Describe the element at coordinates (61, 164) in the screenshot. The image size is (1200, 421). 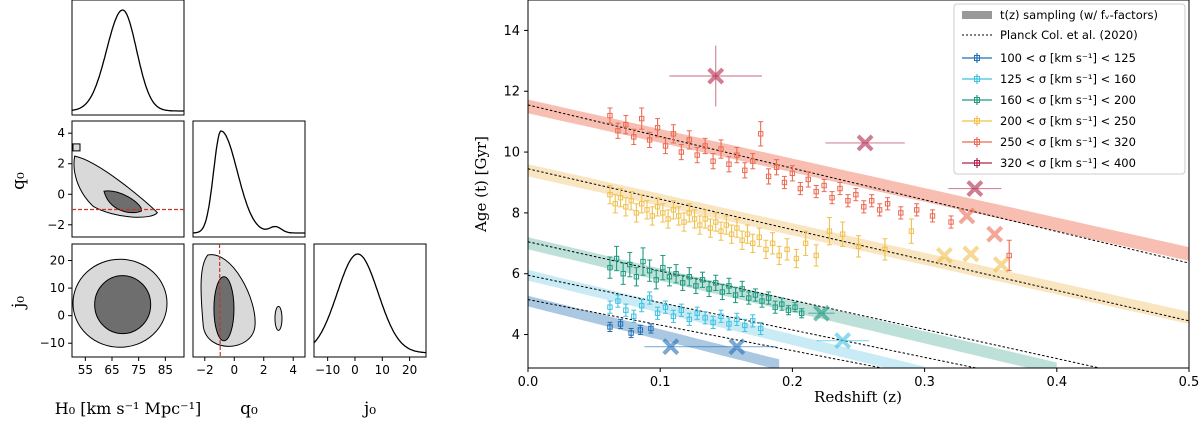
I see `q0-y-tick-label: 2` at that location.